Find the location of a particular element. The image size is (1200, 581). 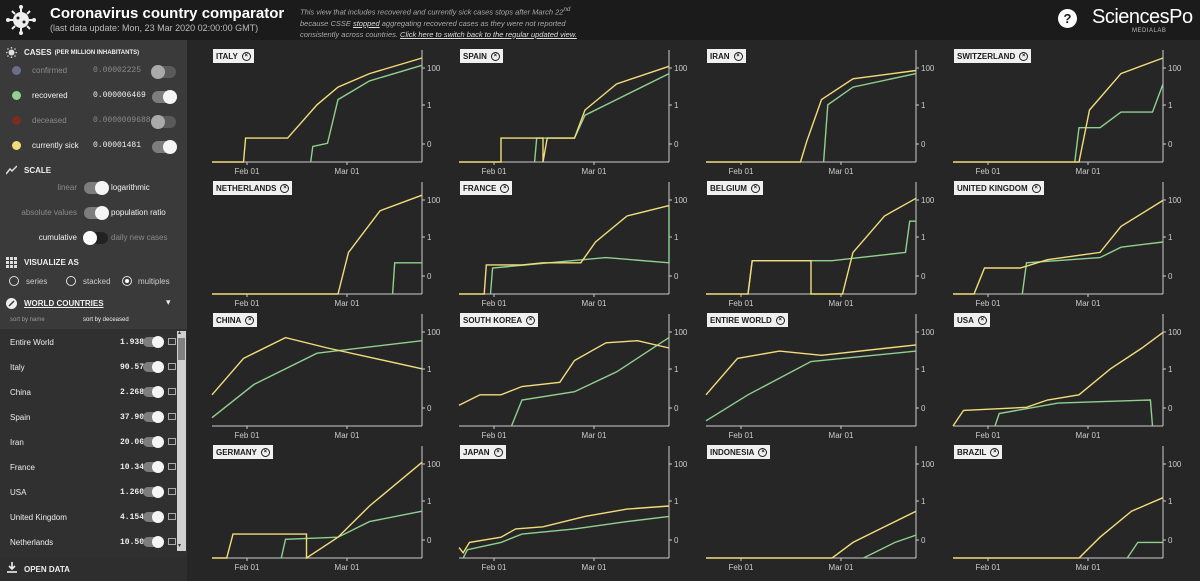

country-row: Iran 20.06 is located at coordinates (88, 441).